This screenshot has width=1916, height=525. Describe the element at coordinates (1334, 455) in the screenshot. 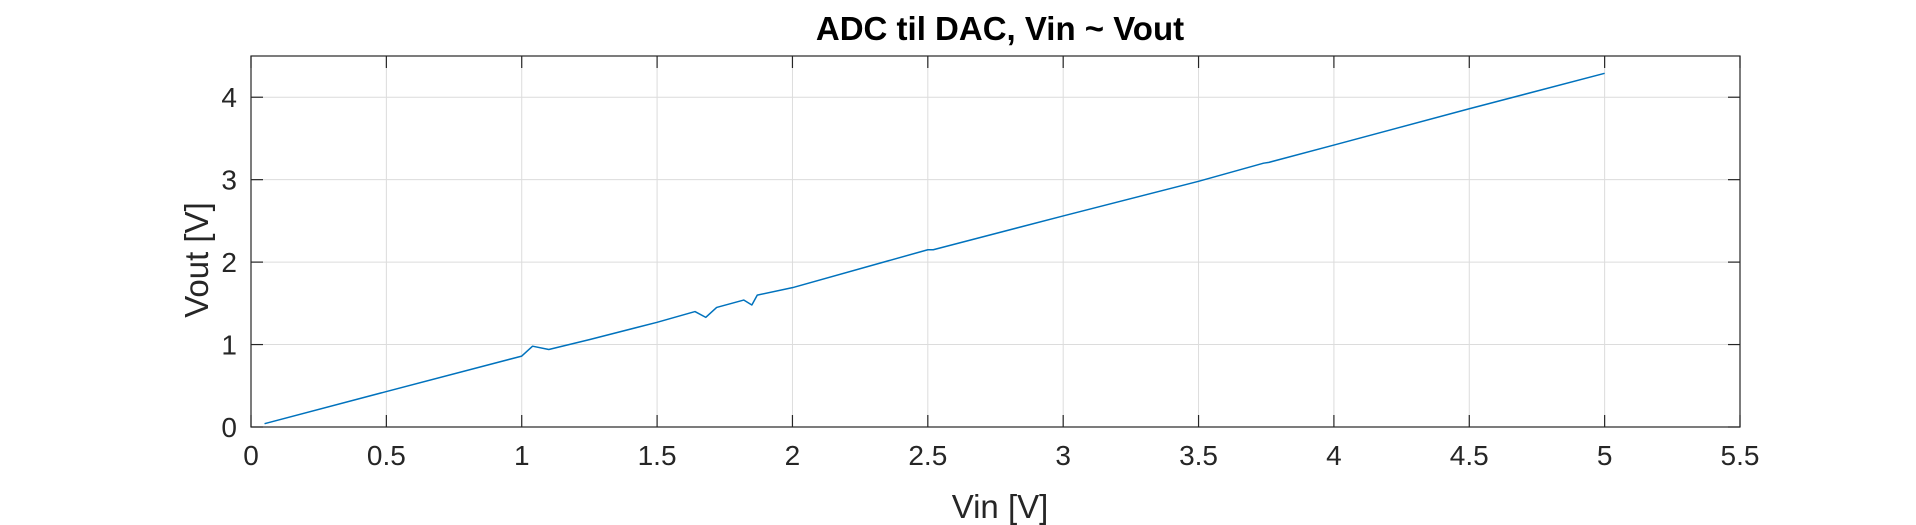

I see `x-tick-label: 4` at that location.